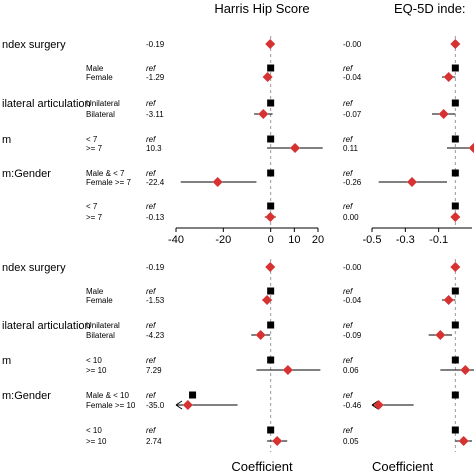 Image resolution: width=474 pixels, height=474 pixels. I want to click on row-value-hhs: 10.3, so click(154, 148).